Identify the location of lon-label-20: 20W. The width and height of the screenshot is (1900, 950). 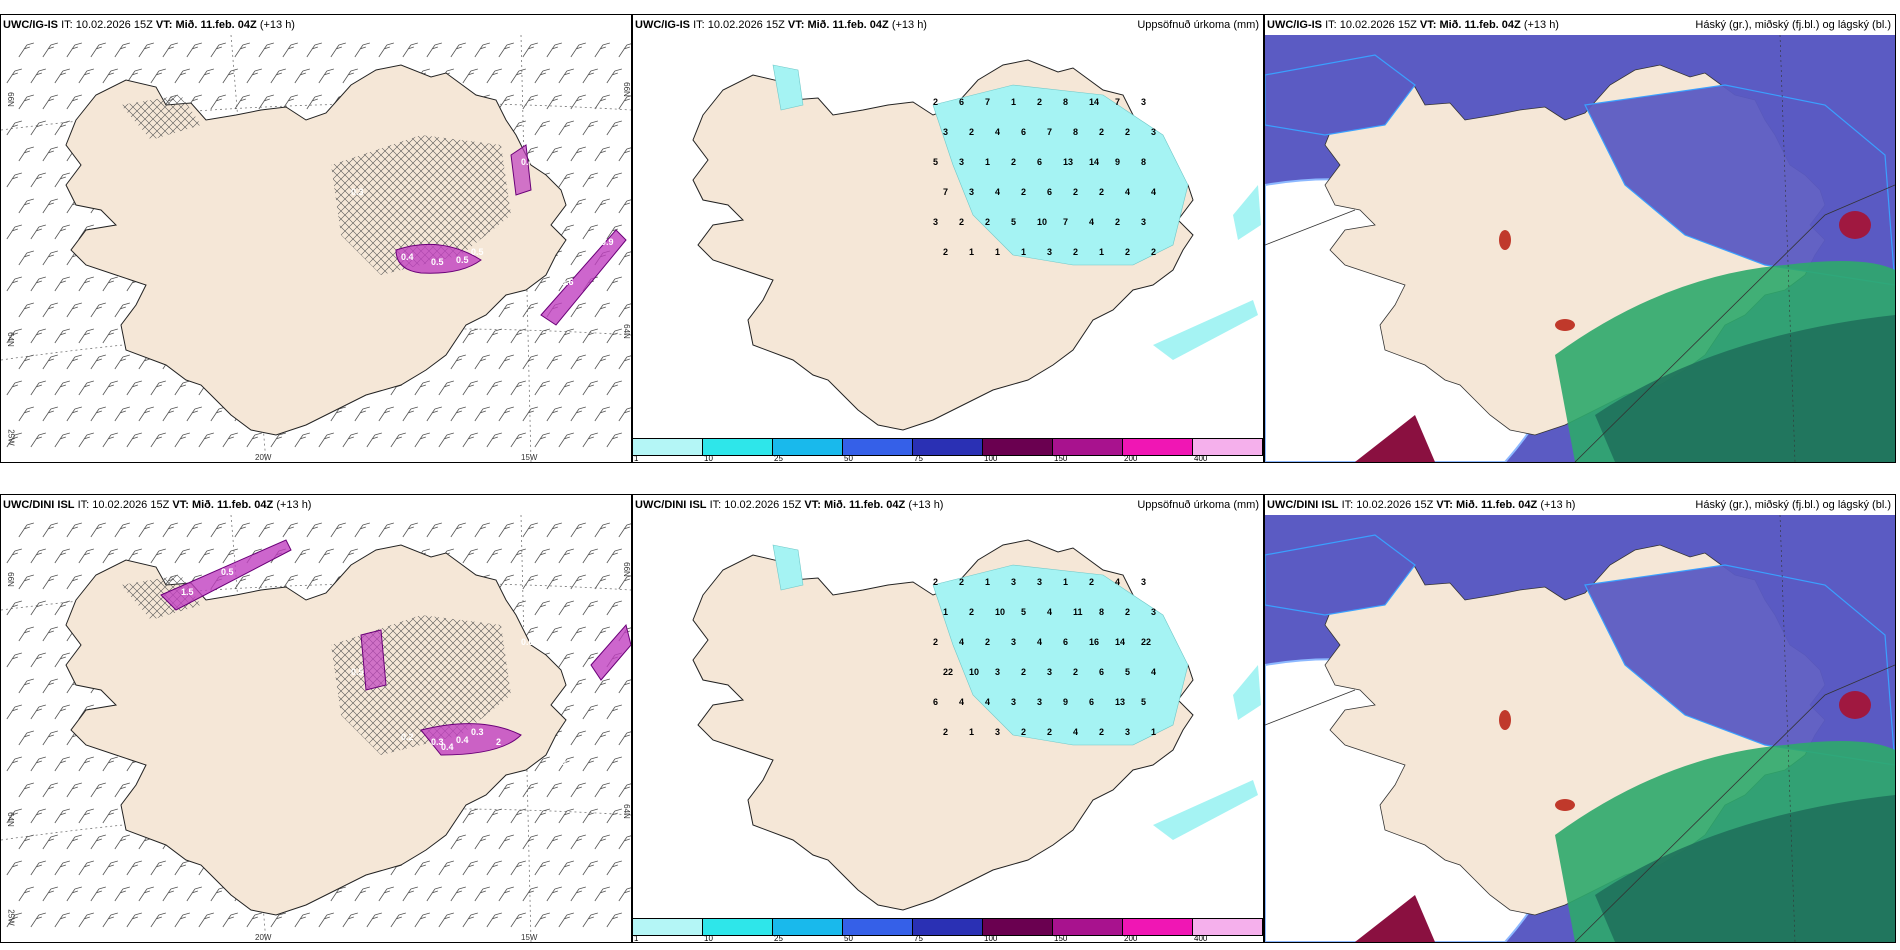
(263, 457).